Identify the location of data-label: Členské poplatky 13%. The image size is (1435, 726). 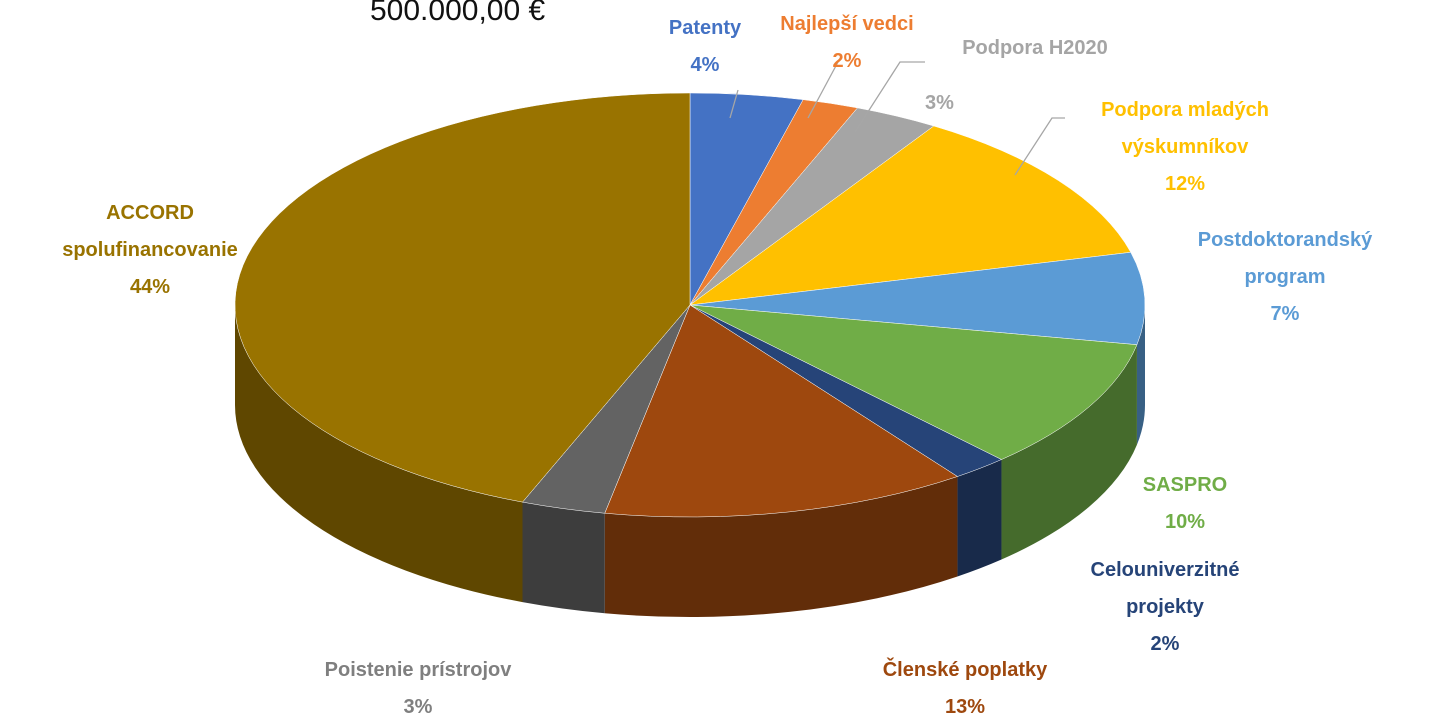
(965, 689).